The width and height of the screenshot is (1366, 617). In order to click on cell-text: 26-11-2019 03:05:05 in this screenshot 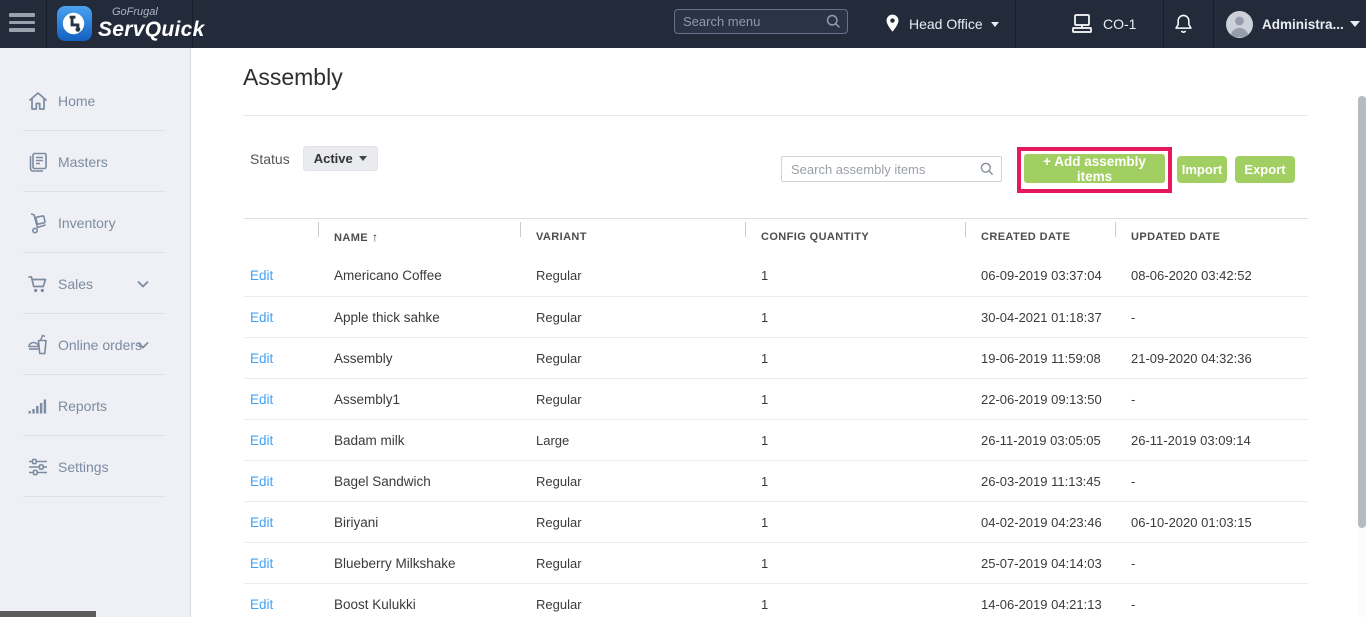, I will do `click(1041, 440)`.